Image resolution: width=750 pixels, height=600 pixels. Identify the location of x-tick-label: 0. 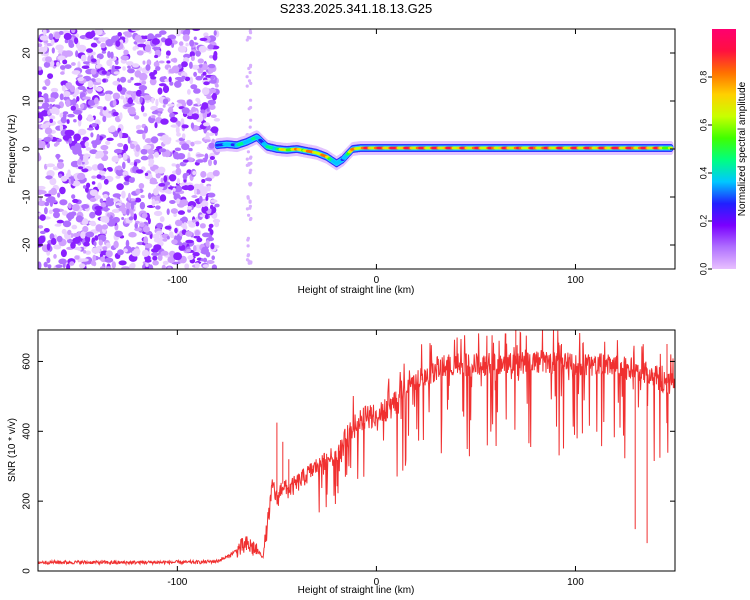
(377, 582).